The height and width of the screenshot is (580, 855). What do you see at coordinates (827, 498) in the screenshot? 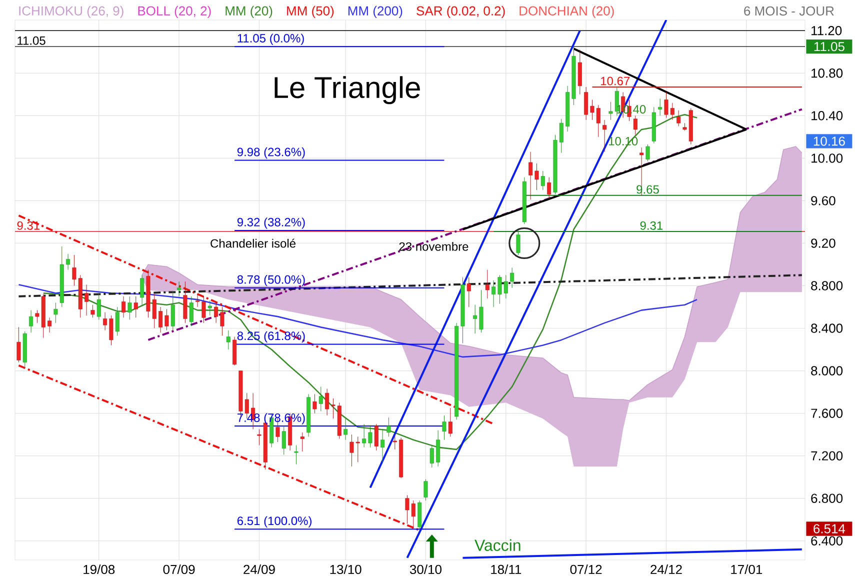
I see `y-tick-label: 6.800` at bounding box center [827, 498].